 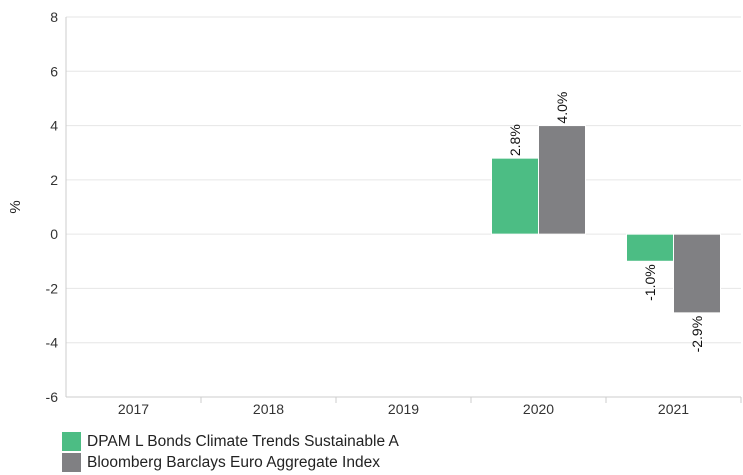 What do you see at coordinates (650, 282) in the screenshot?
I see `data-label: -1.0%` at bounding box center [650, 282].